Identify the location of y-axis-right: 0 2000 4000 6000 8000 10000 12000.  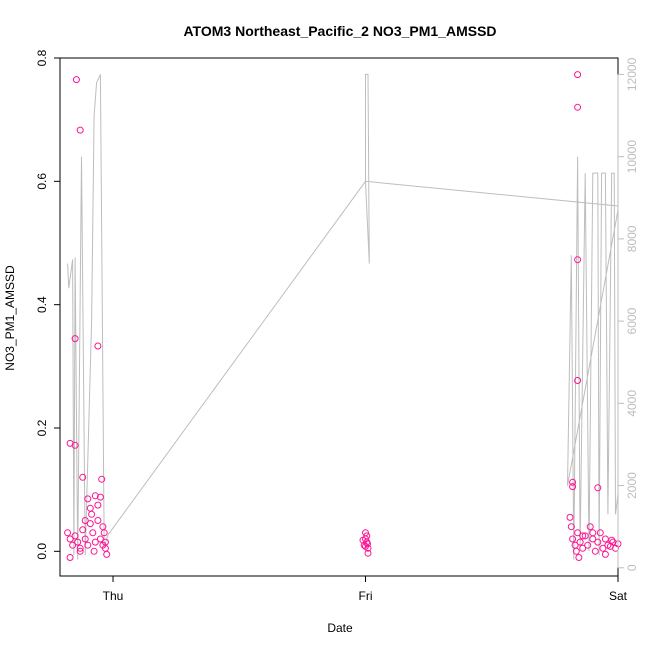
(628, 314).